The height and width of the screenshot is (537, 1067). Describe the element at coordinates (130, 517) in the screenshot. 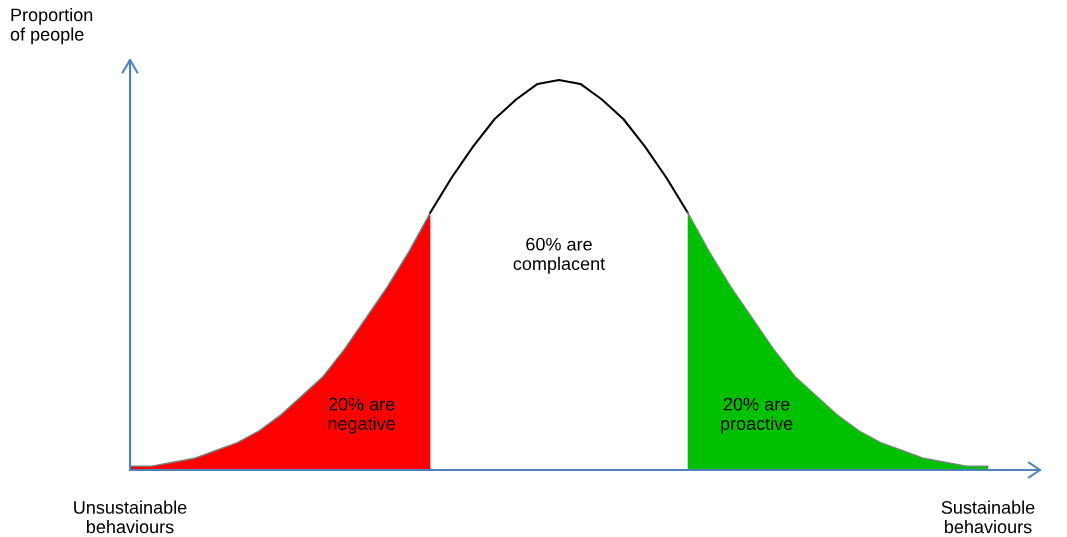

I see `x-tick-label: Unsustainable behaviours` at that location.